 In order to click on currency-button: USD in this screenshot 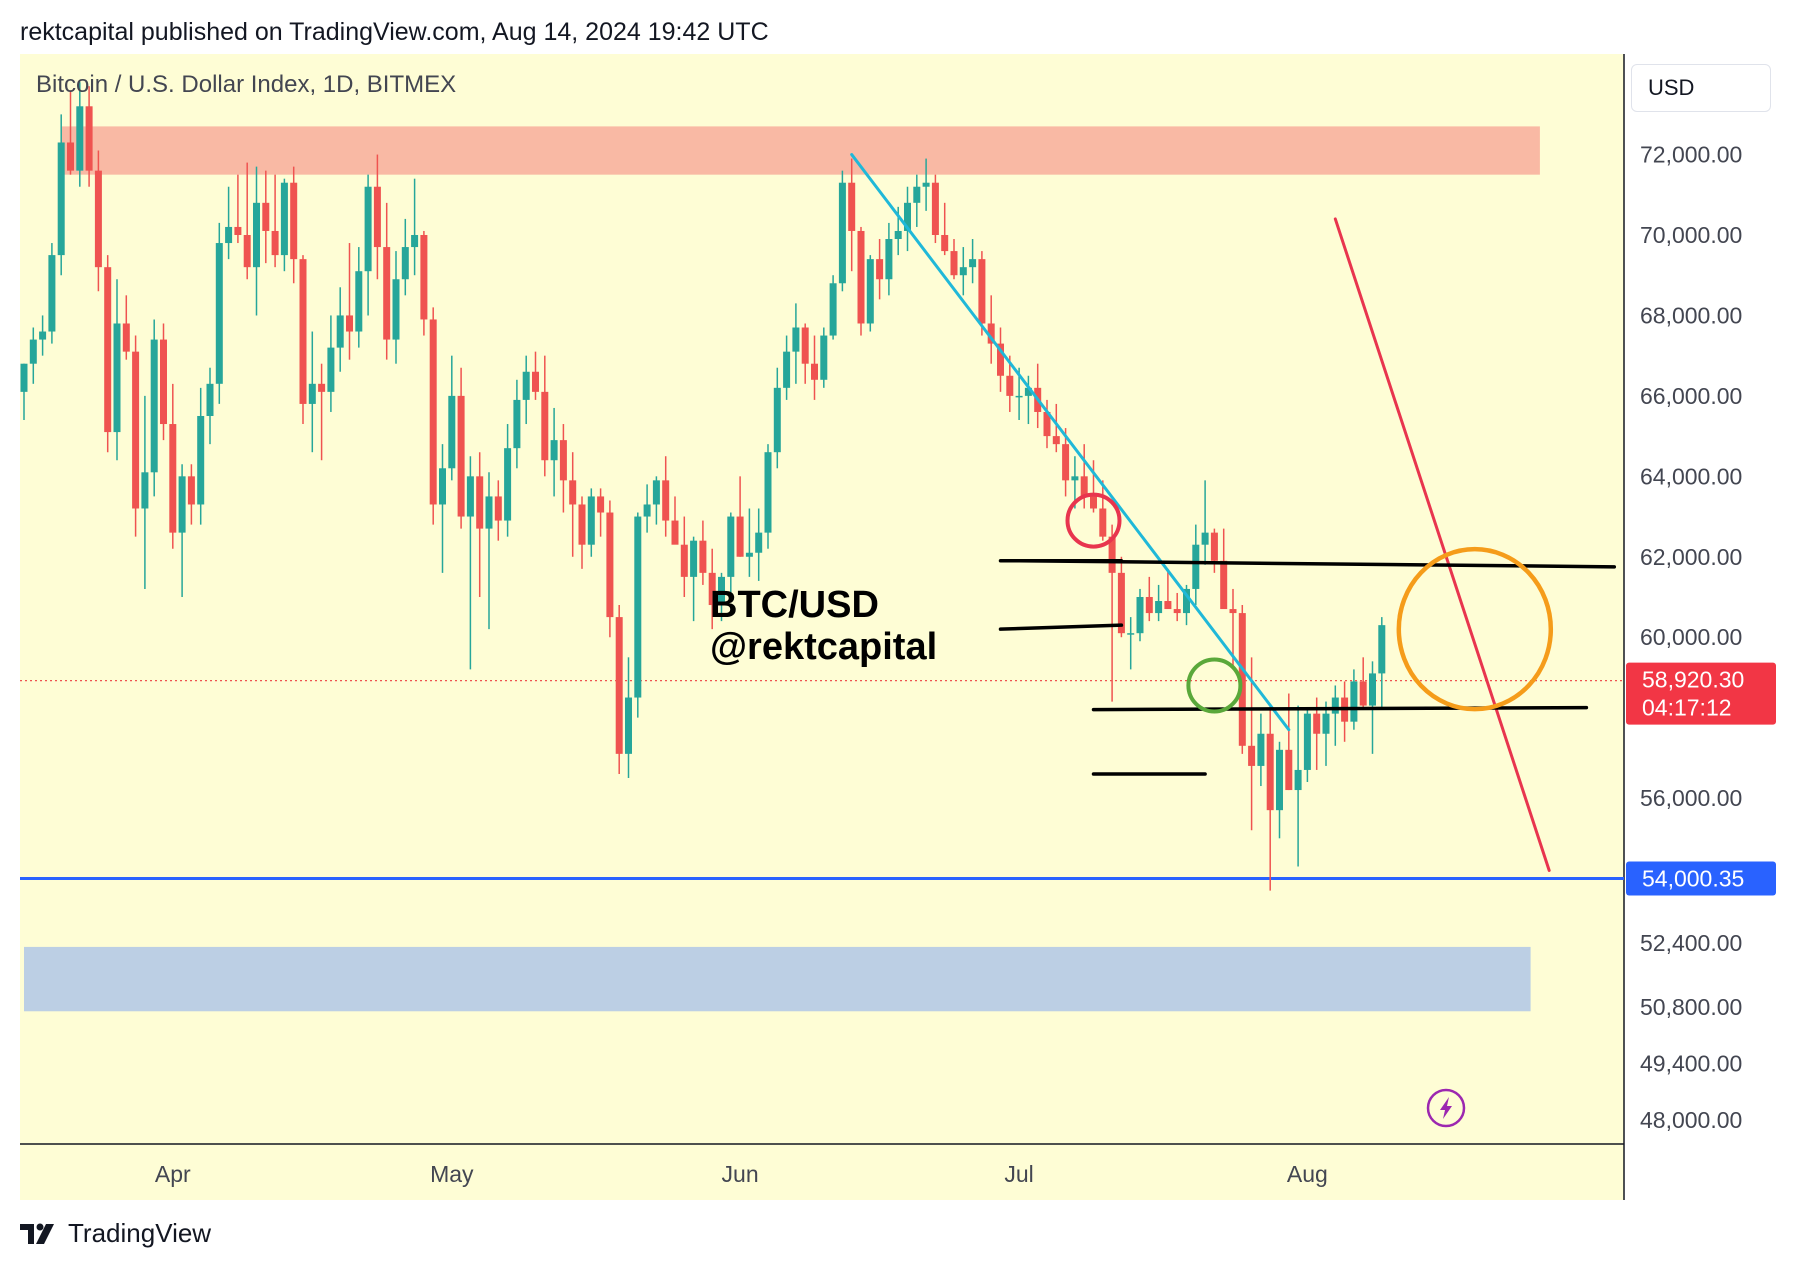, I will do `click(1701, 88)`.